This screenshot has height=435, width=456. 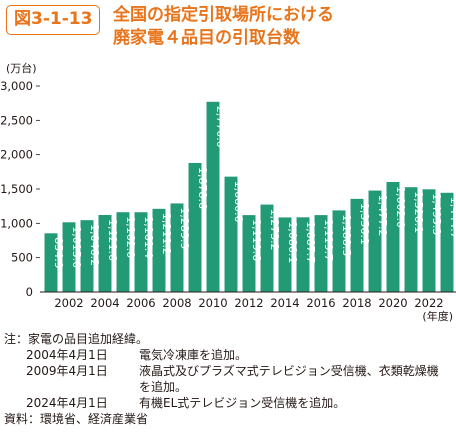 What do you see at coordinates (364, 224) in the screenshot?
I see `bar-value-label: 1,356.1` at bounding box center [364, 224].